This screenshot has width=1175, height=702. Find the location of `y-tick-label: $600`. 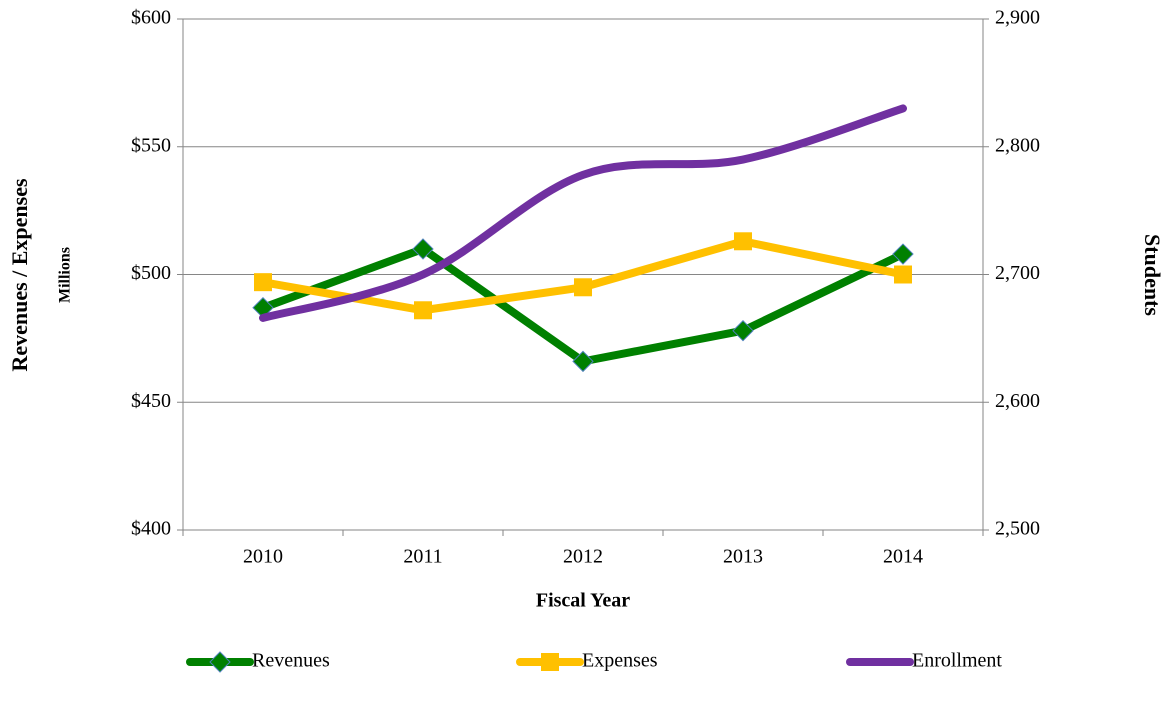

y-tick-label: $600 is located at coordinates (151, 18).